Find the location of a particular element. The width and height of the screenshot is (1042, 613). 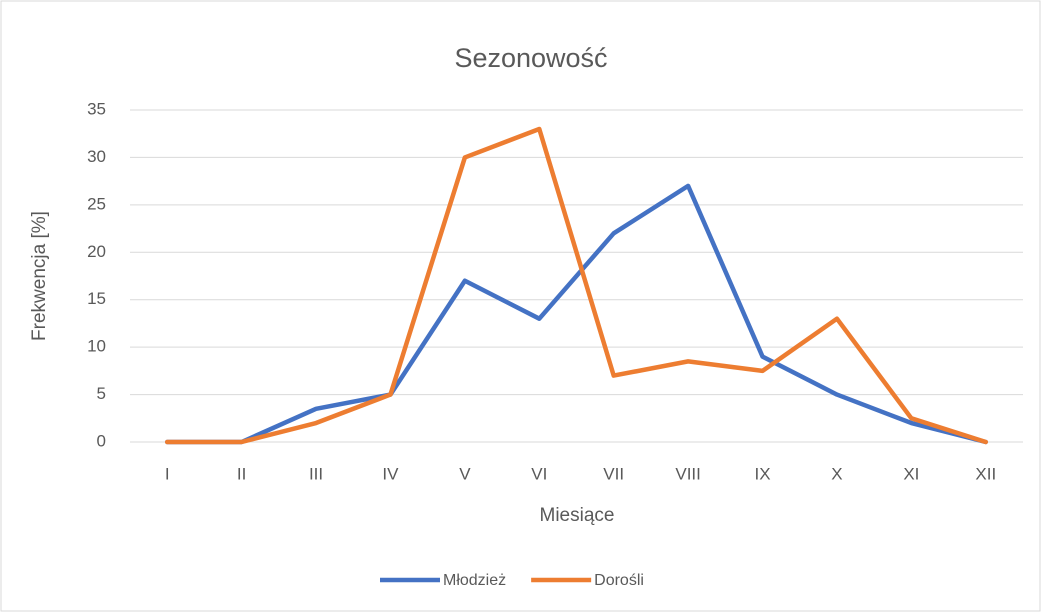

x-axis-label: Miesiące is located at coordinates (577, 515).